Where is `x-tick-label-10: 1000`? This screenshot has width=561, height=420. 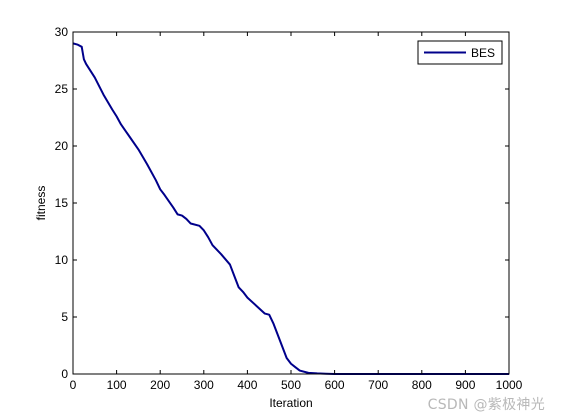
x-tick-label-10: 1000 is located at coordinates (509, 385).